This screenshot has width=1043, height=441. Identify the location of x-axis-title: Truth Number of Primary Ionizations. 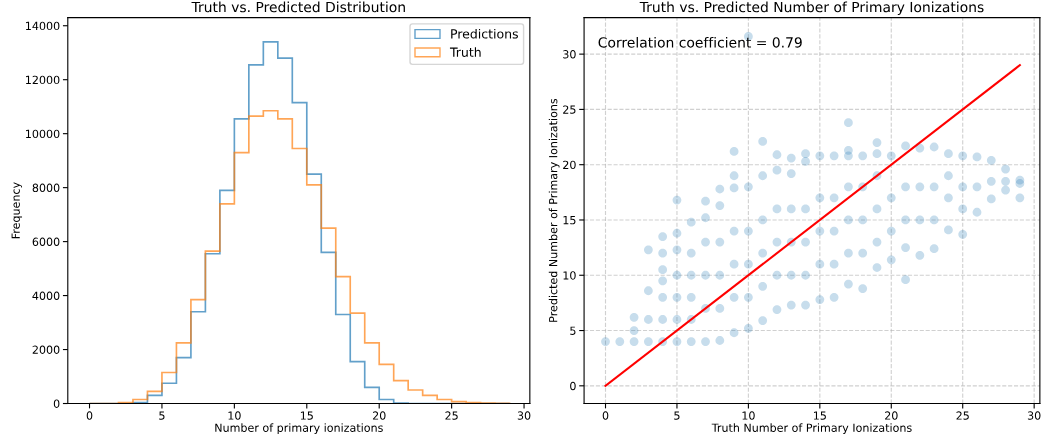
(811, 429).